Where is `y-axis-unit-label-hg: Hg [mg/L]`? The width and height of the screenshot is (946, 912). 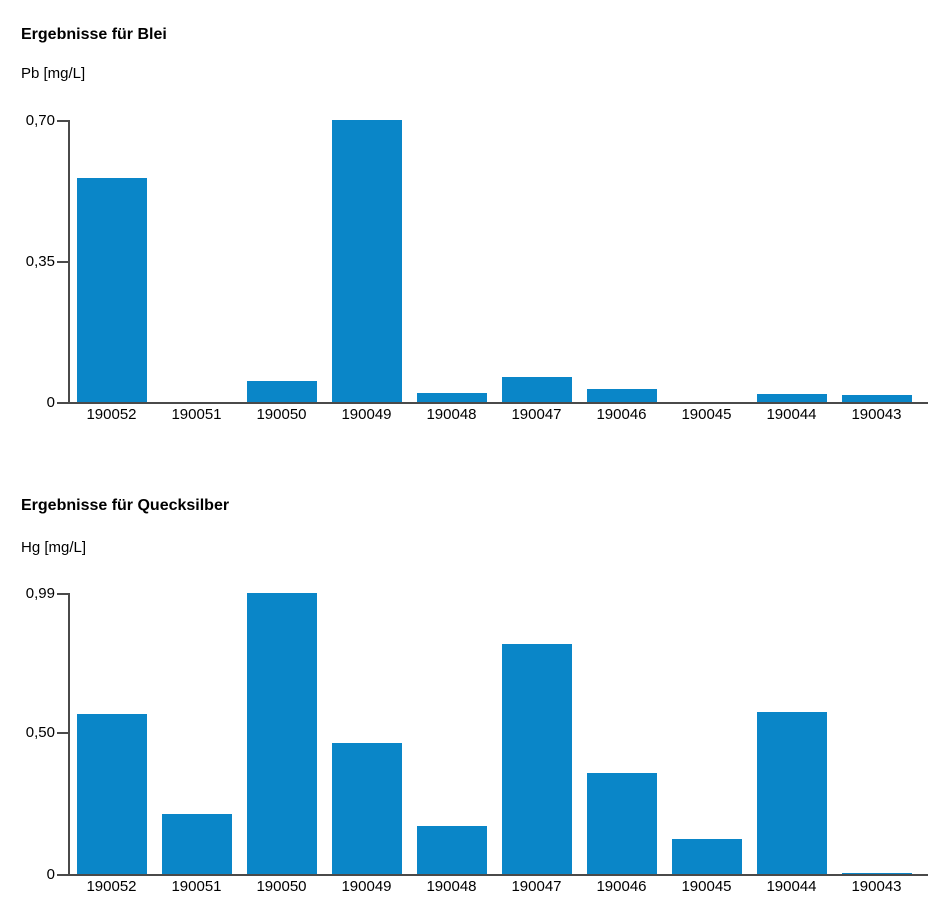
y-axis-unit-label-hg: Hg [mg/L] is located at coordinates (54, 547).